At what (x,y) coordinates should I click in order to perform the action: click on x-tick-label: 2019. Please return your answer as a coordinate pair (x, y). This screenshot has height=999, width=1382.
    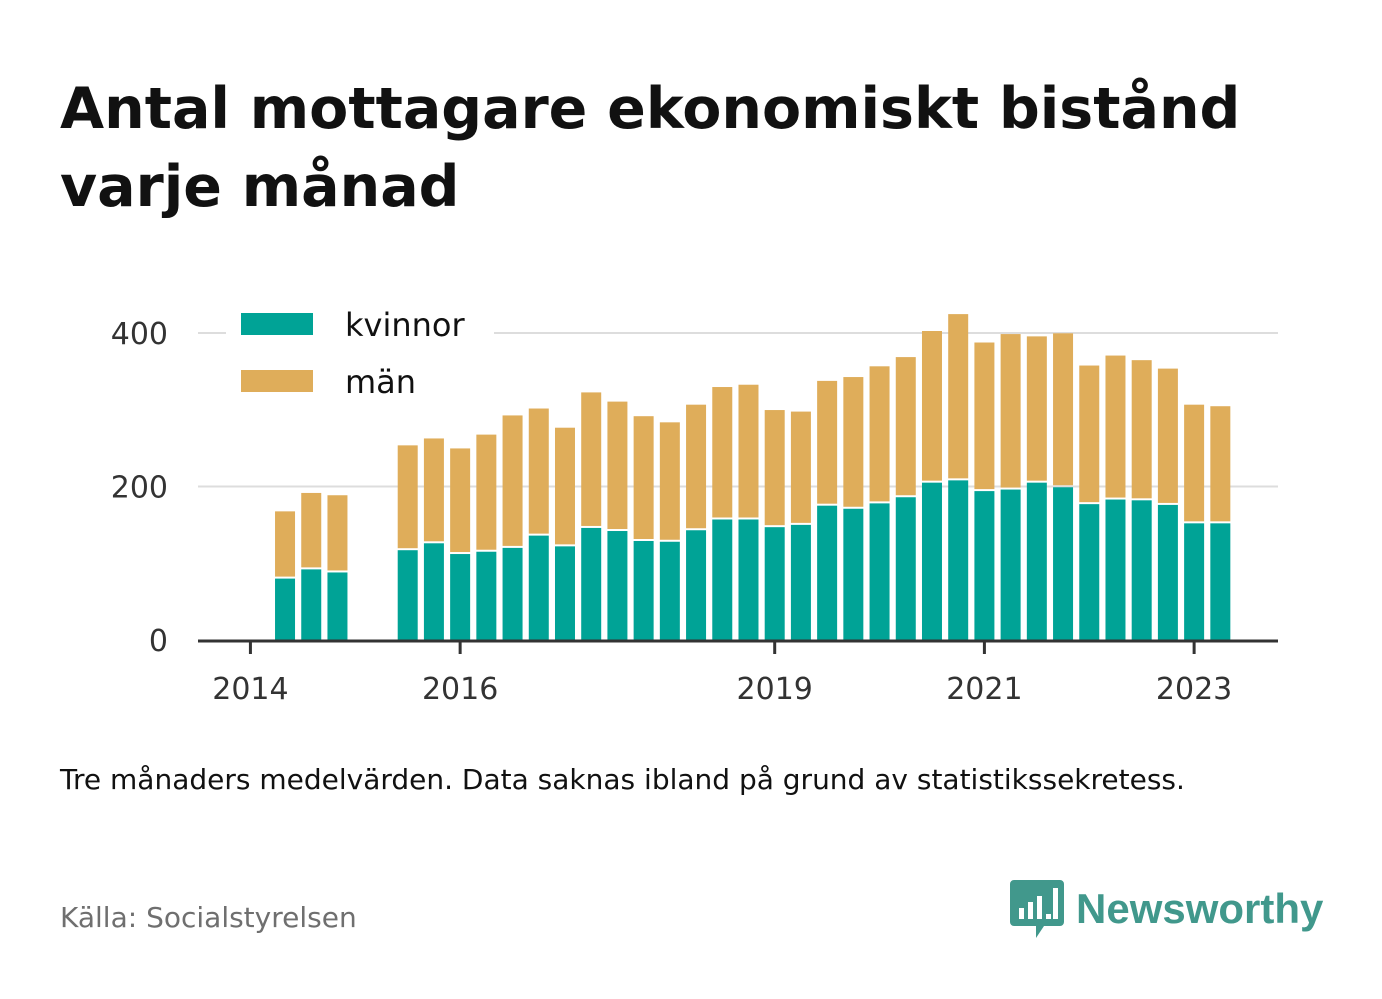
    Looking at the image, I should click on (775, 689).